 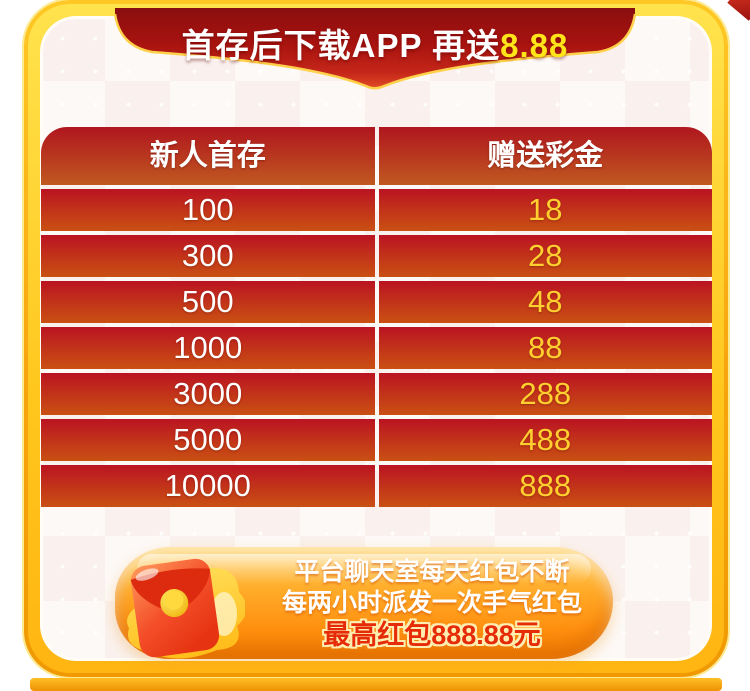 I want to click on banner-text: 首存后下载APP 再送, so click(x=341, y=45).